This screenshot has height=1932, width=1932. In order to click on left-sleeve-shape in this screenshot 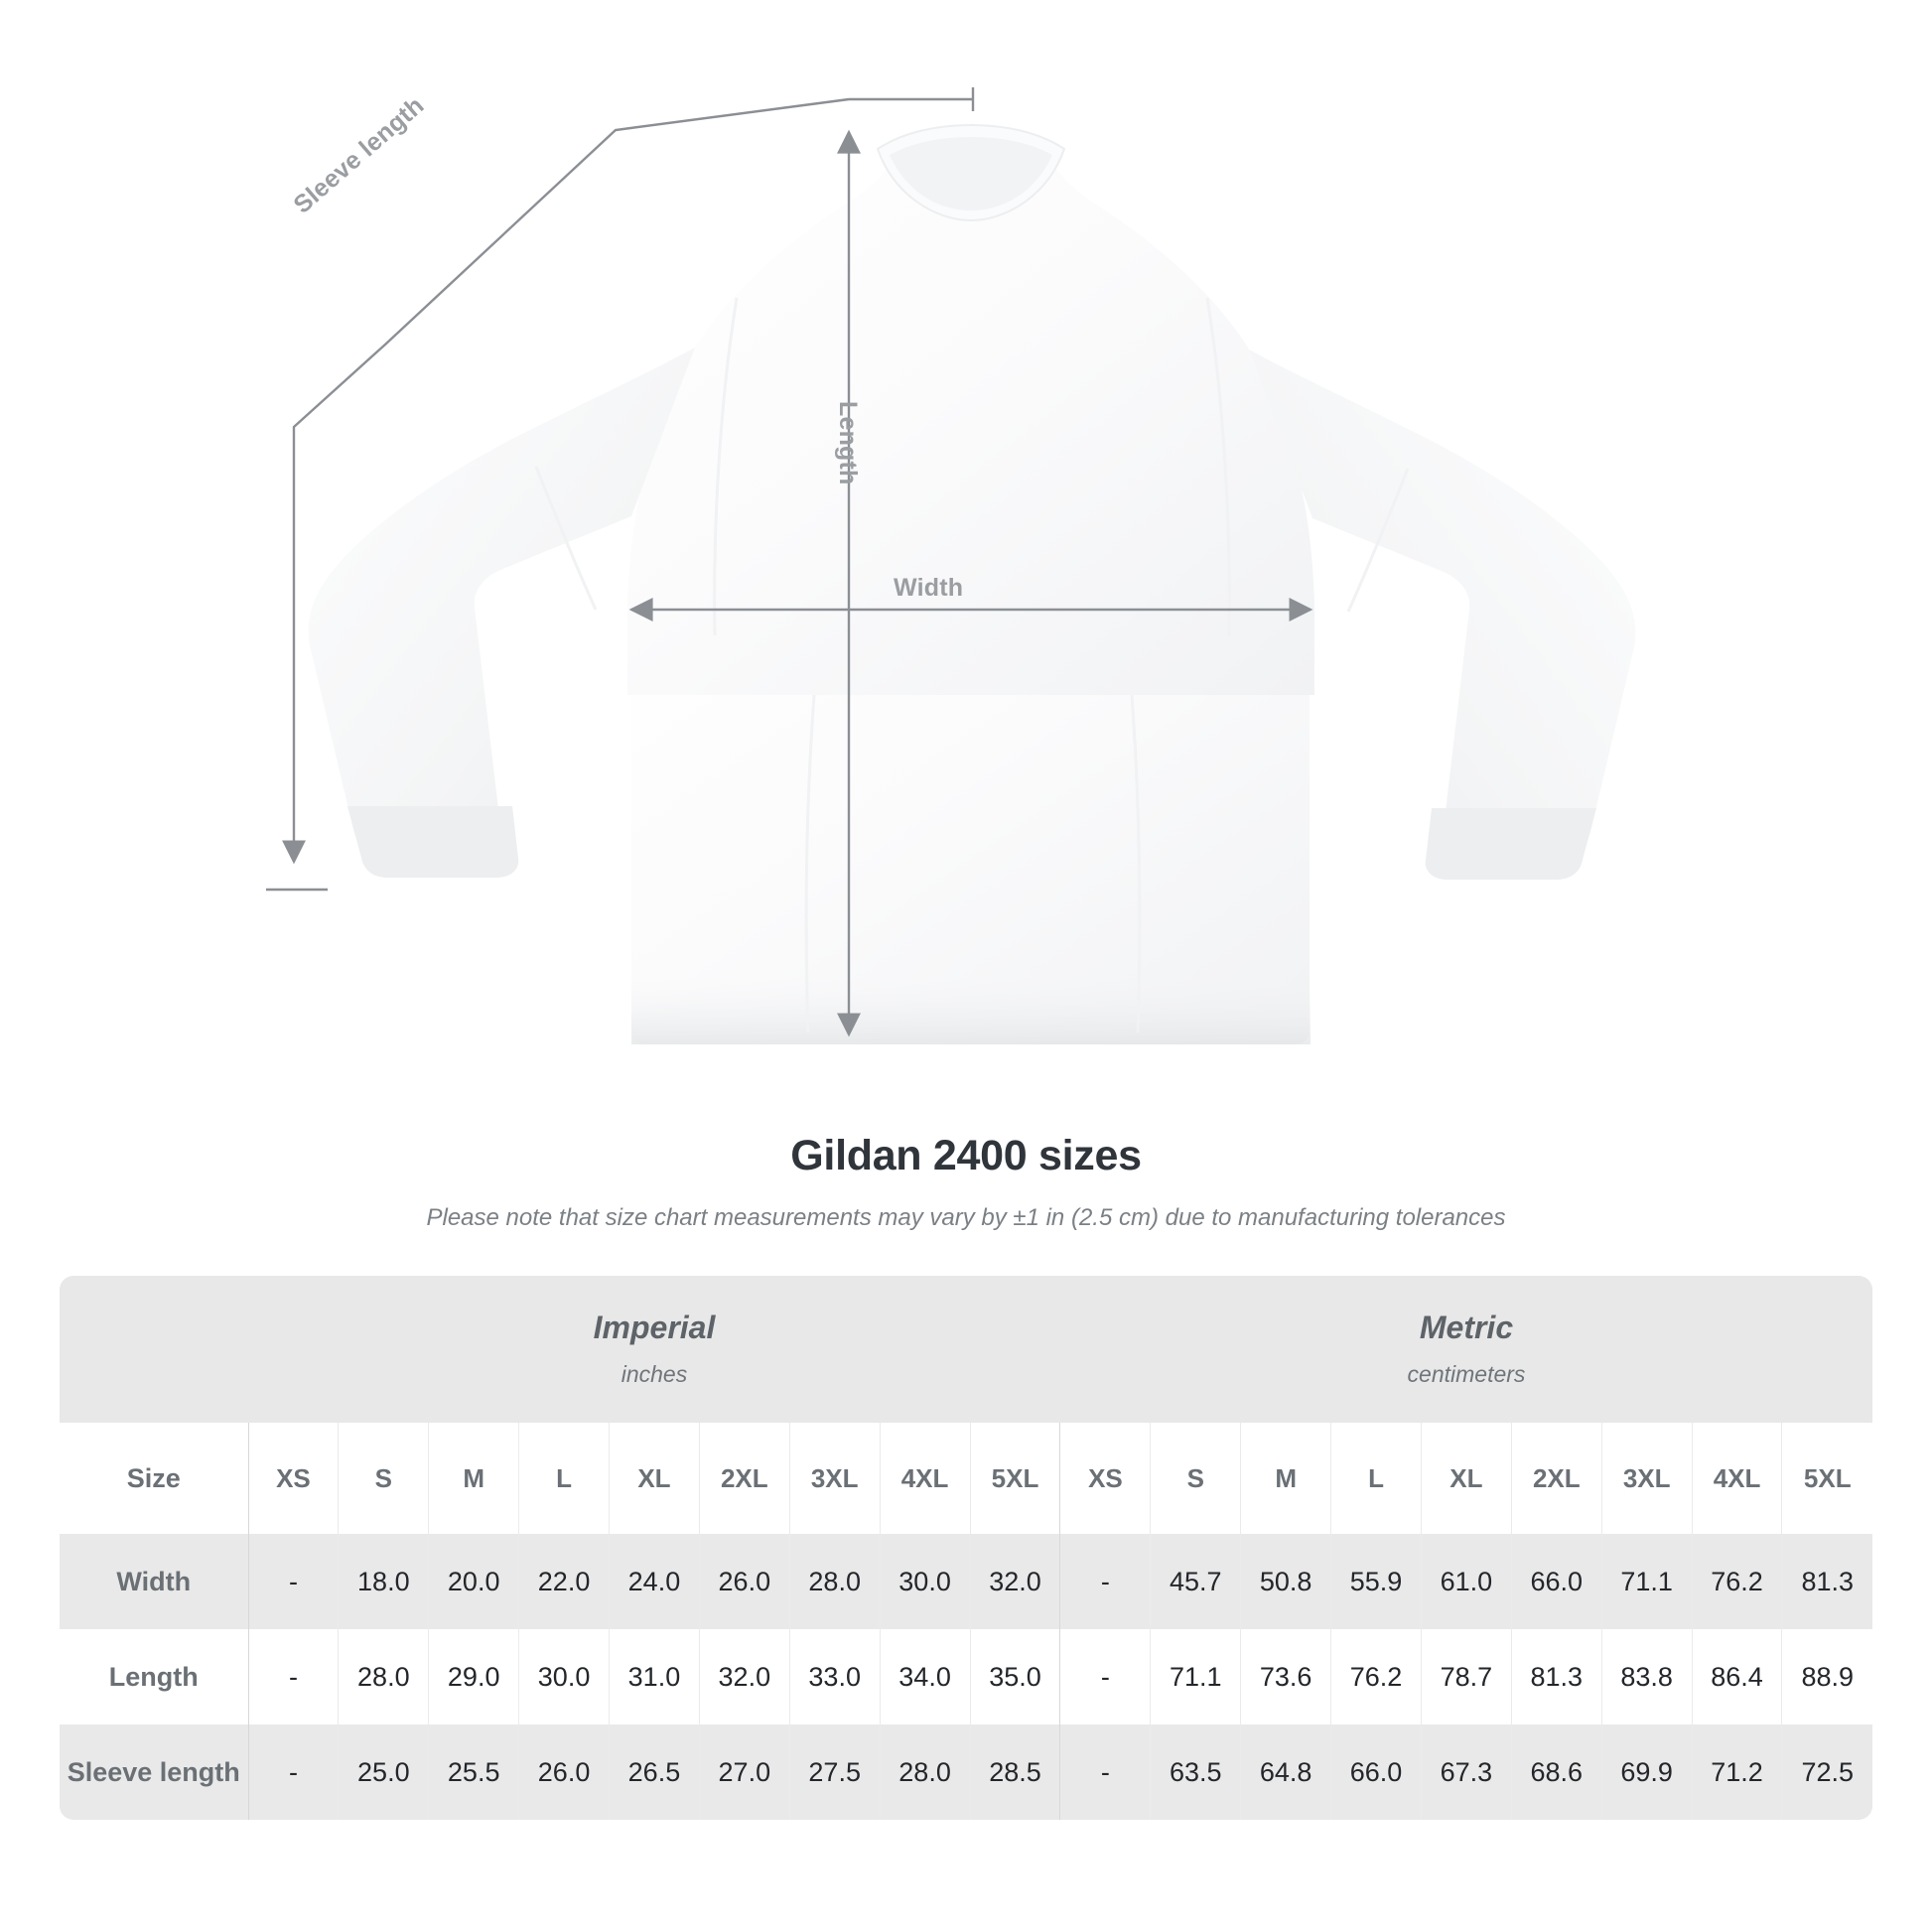, I will do `click(502, 613)`.